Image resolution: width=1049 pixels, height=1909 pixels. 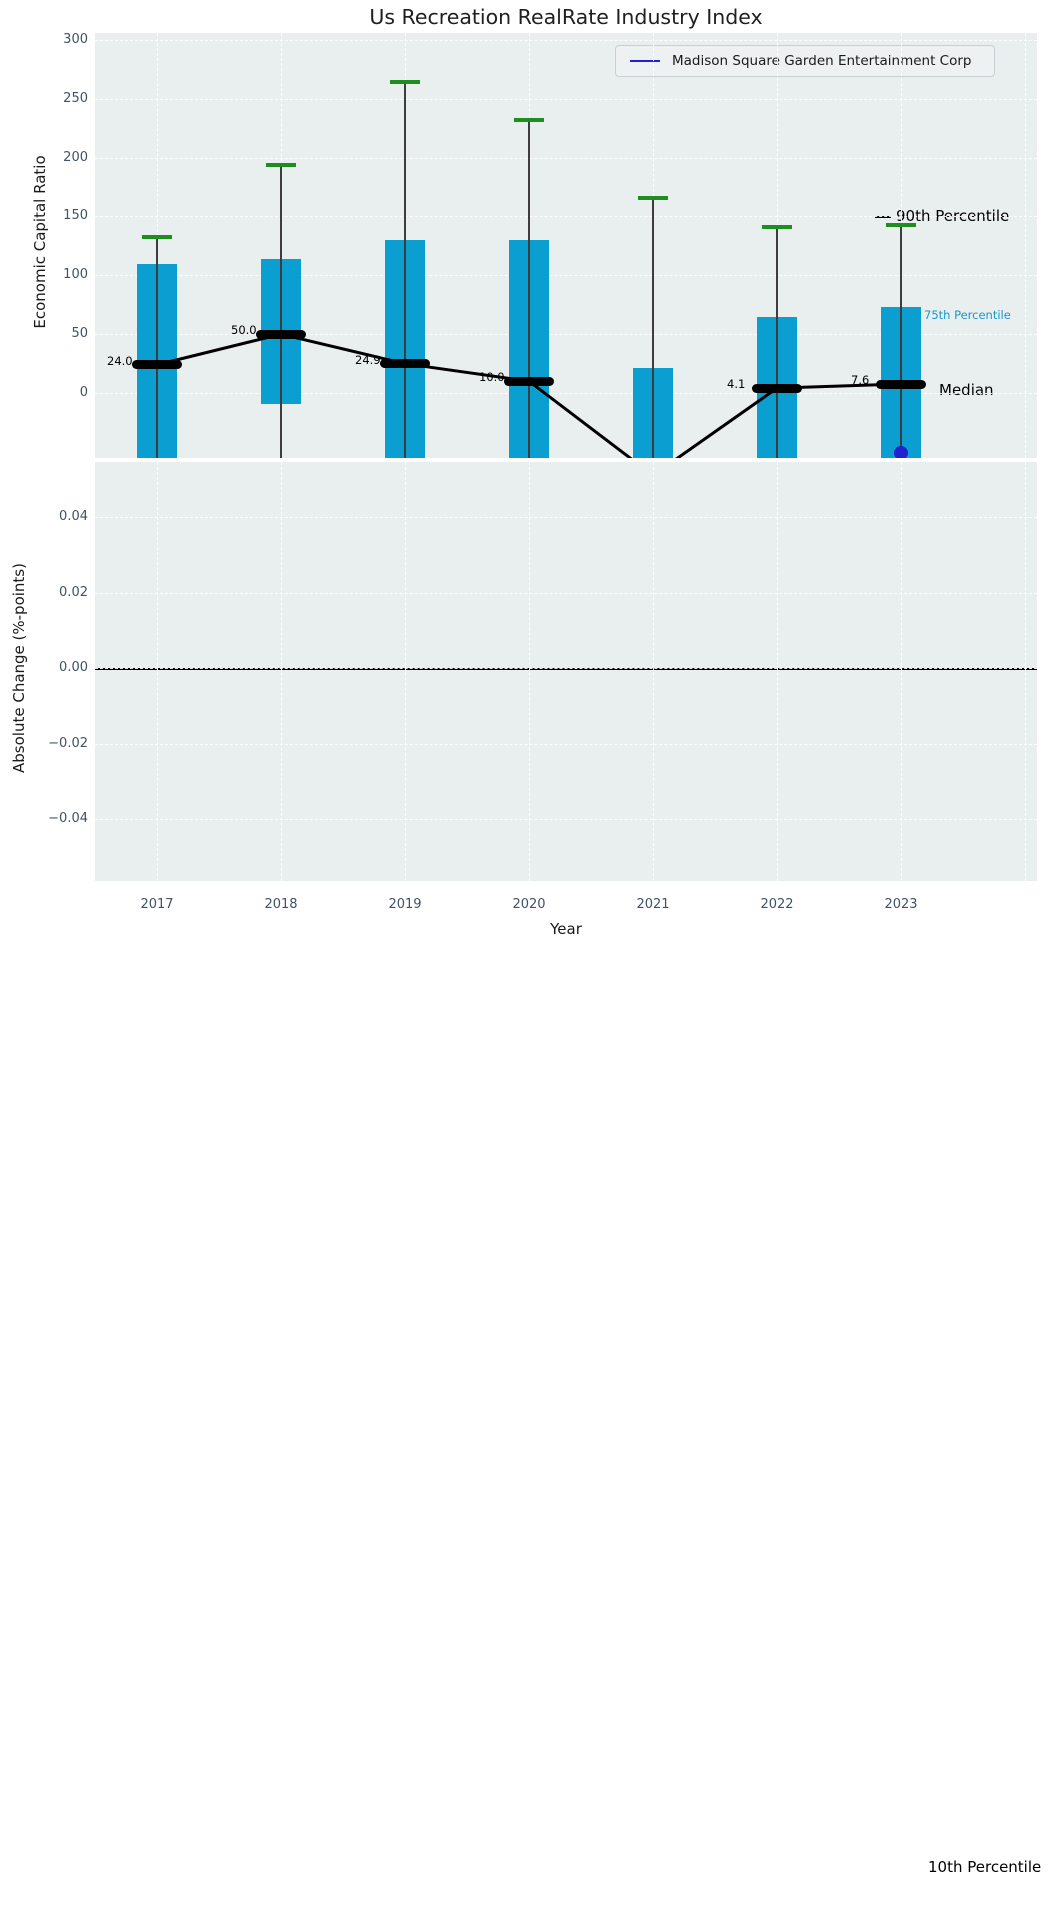 I want to click on whisker-cap-2021, so click(x=653, y=197).